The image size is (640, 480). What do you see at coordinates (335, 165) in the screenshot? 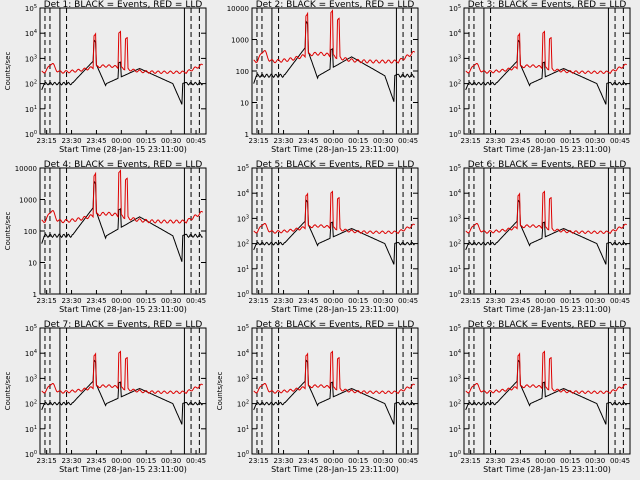
I see `panel-title: Det 5: BLACK = Events, RED = LLD` at bounding box center [335, 165].